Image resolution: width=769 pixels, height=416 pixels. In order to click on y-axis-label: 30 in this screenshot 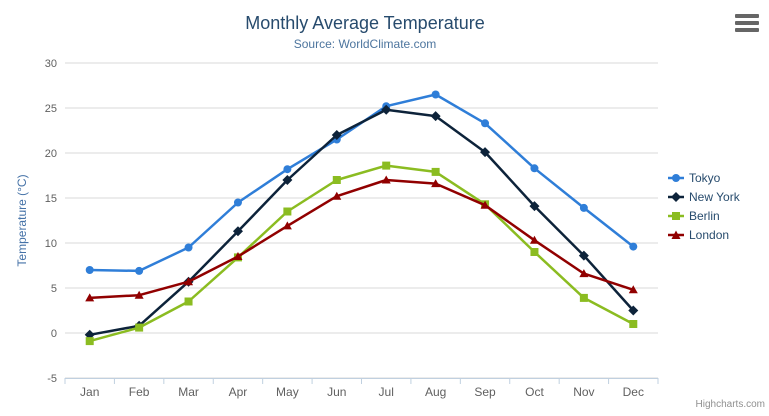, I will do `click(51, 64)`.